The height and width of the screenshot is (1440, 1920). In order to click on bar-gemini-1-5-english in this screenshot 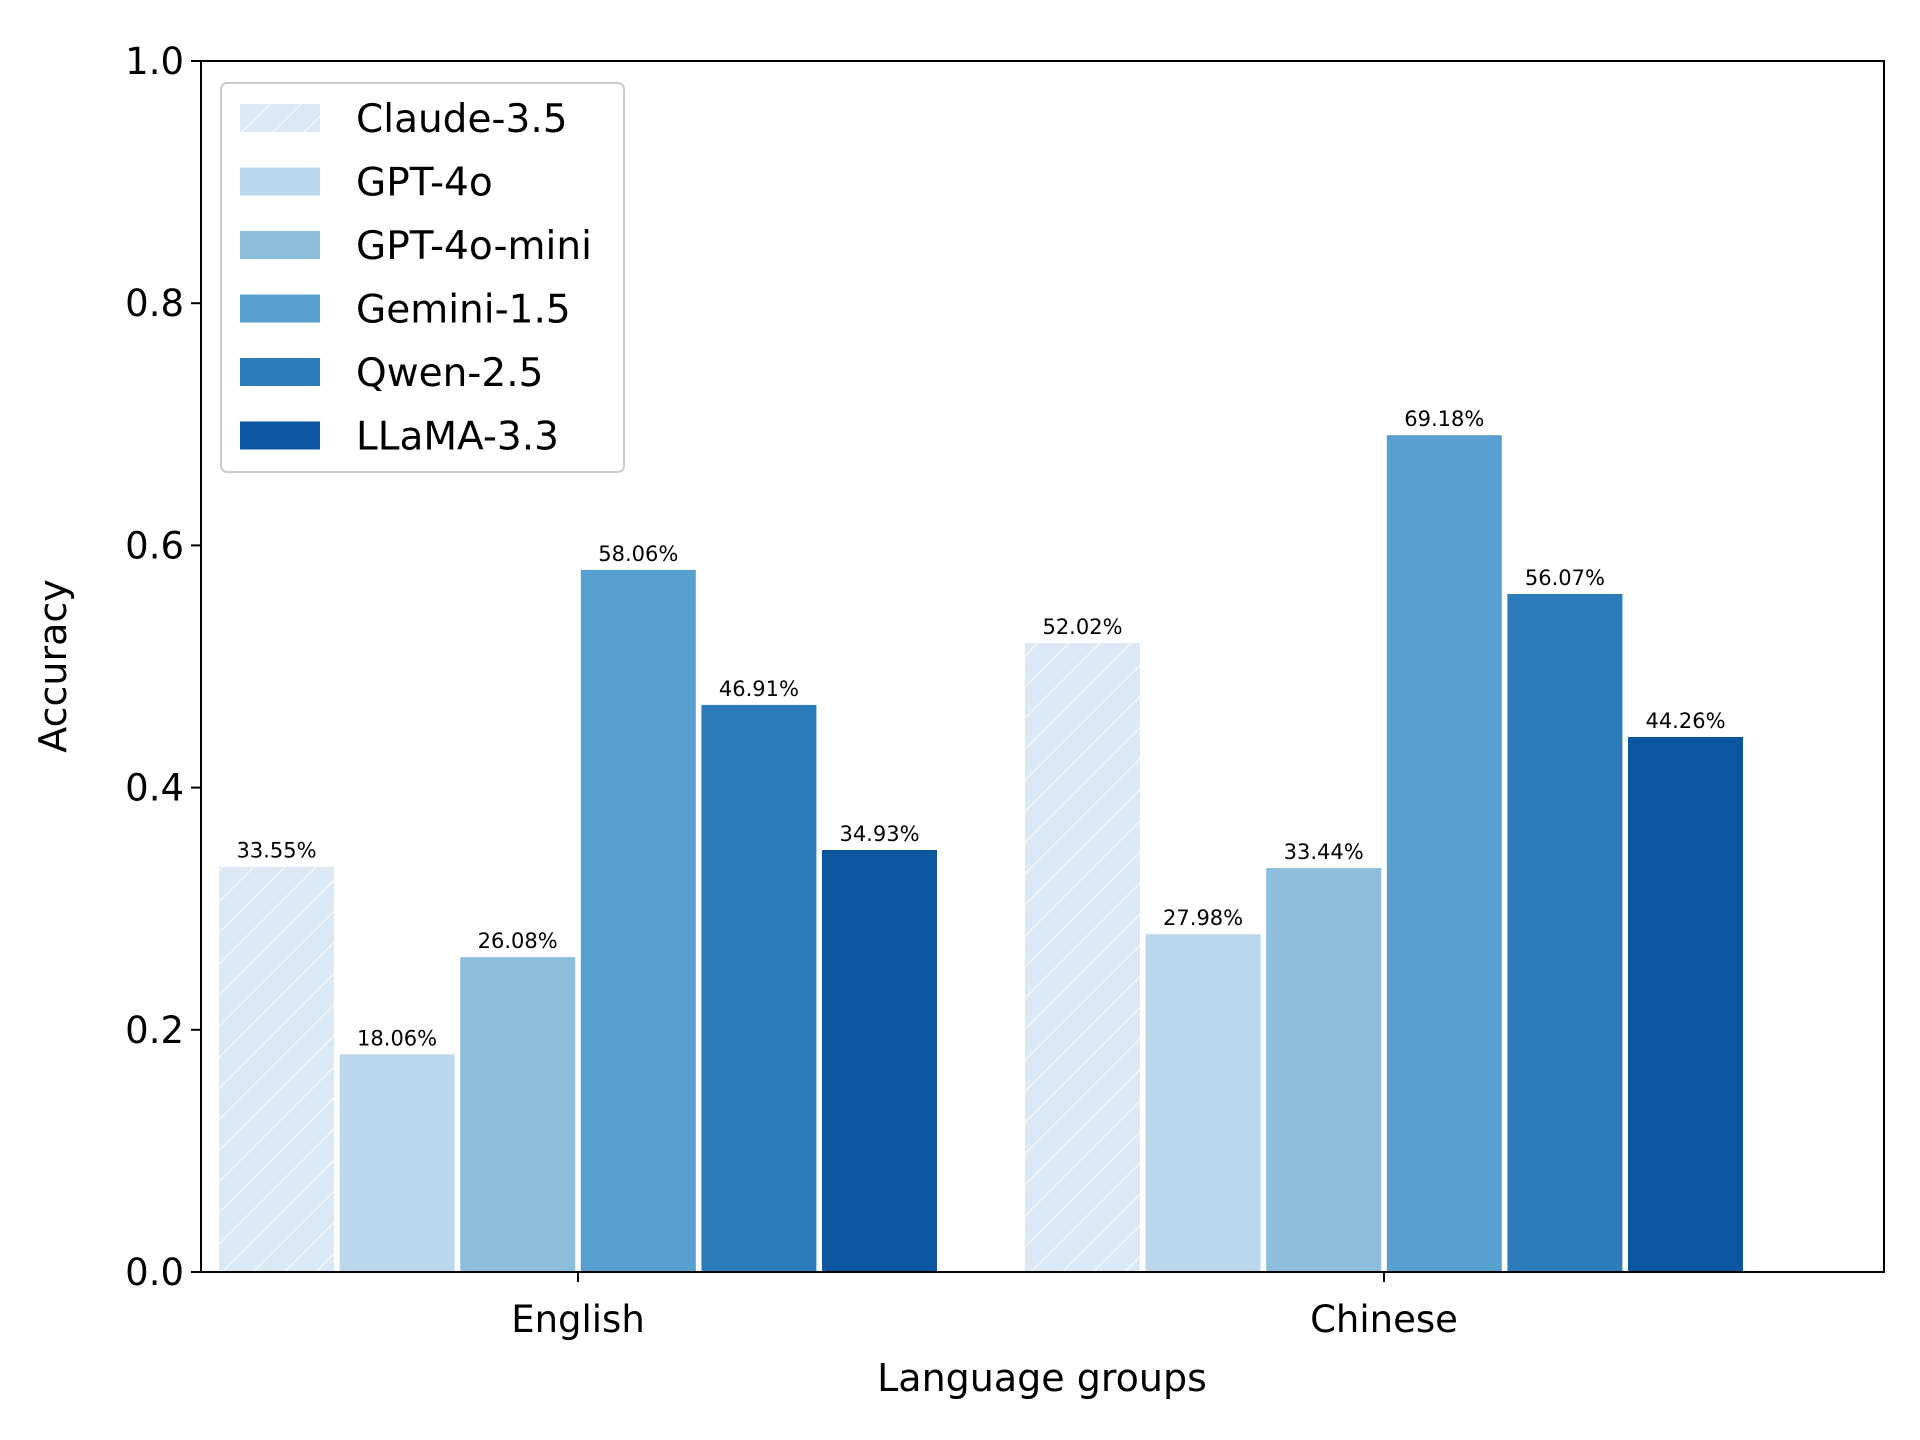, I will do `click(638, 920)`.